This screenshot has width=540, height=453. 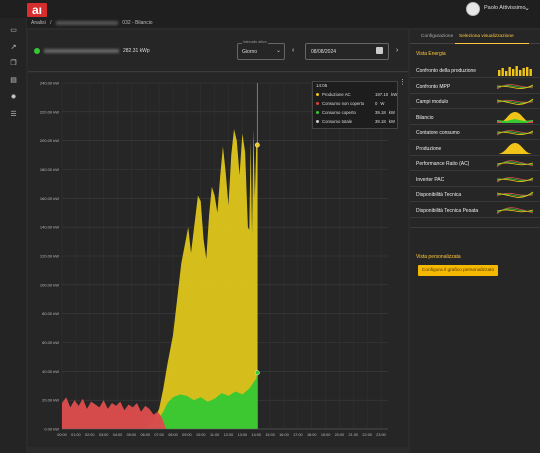 What do you see at coordinates (49, 83) in the screenshot?
I see `y-tick-label: 240.00 kW` at bounding box center [49, 83].